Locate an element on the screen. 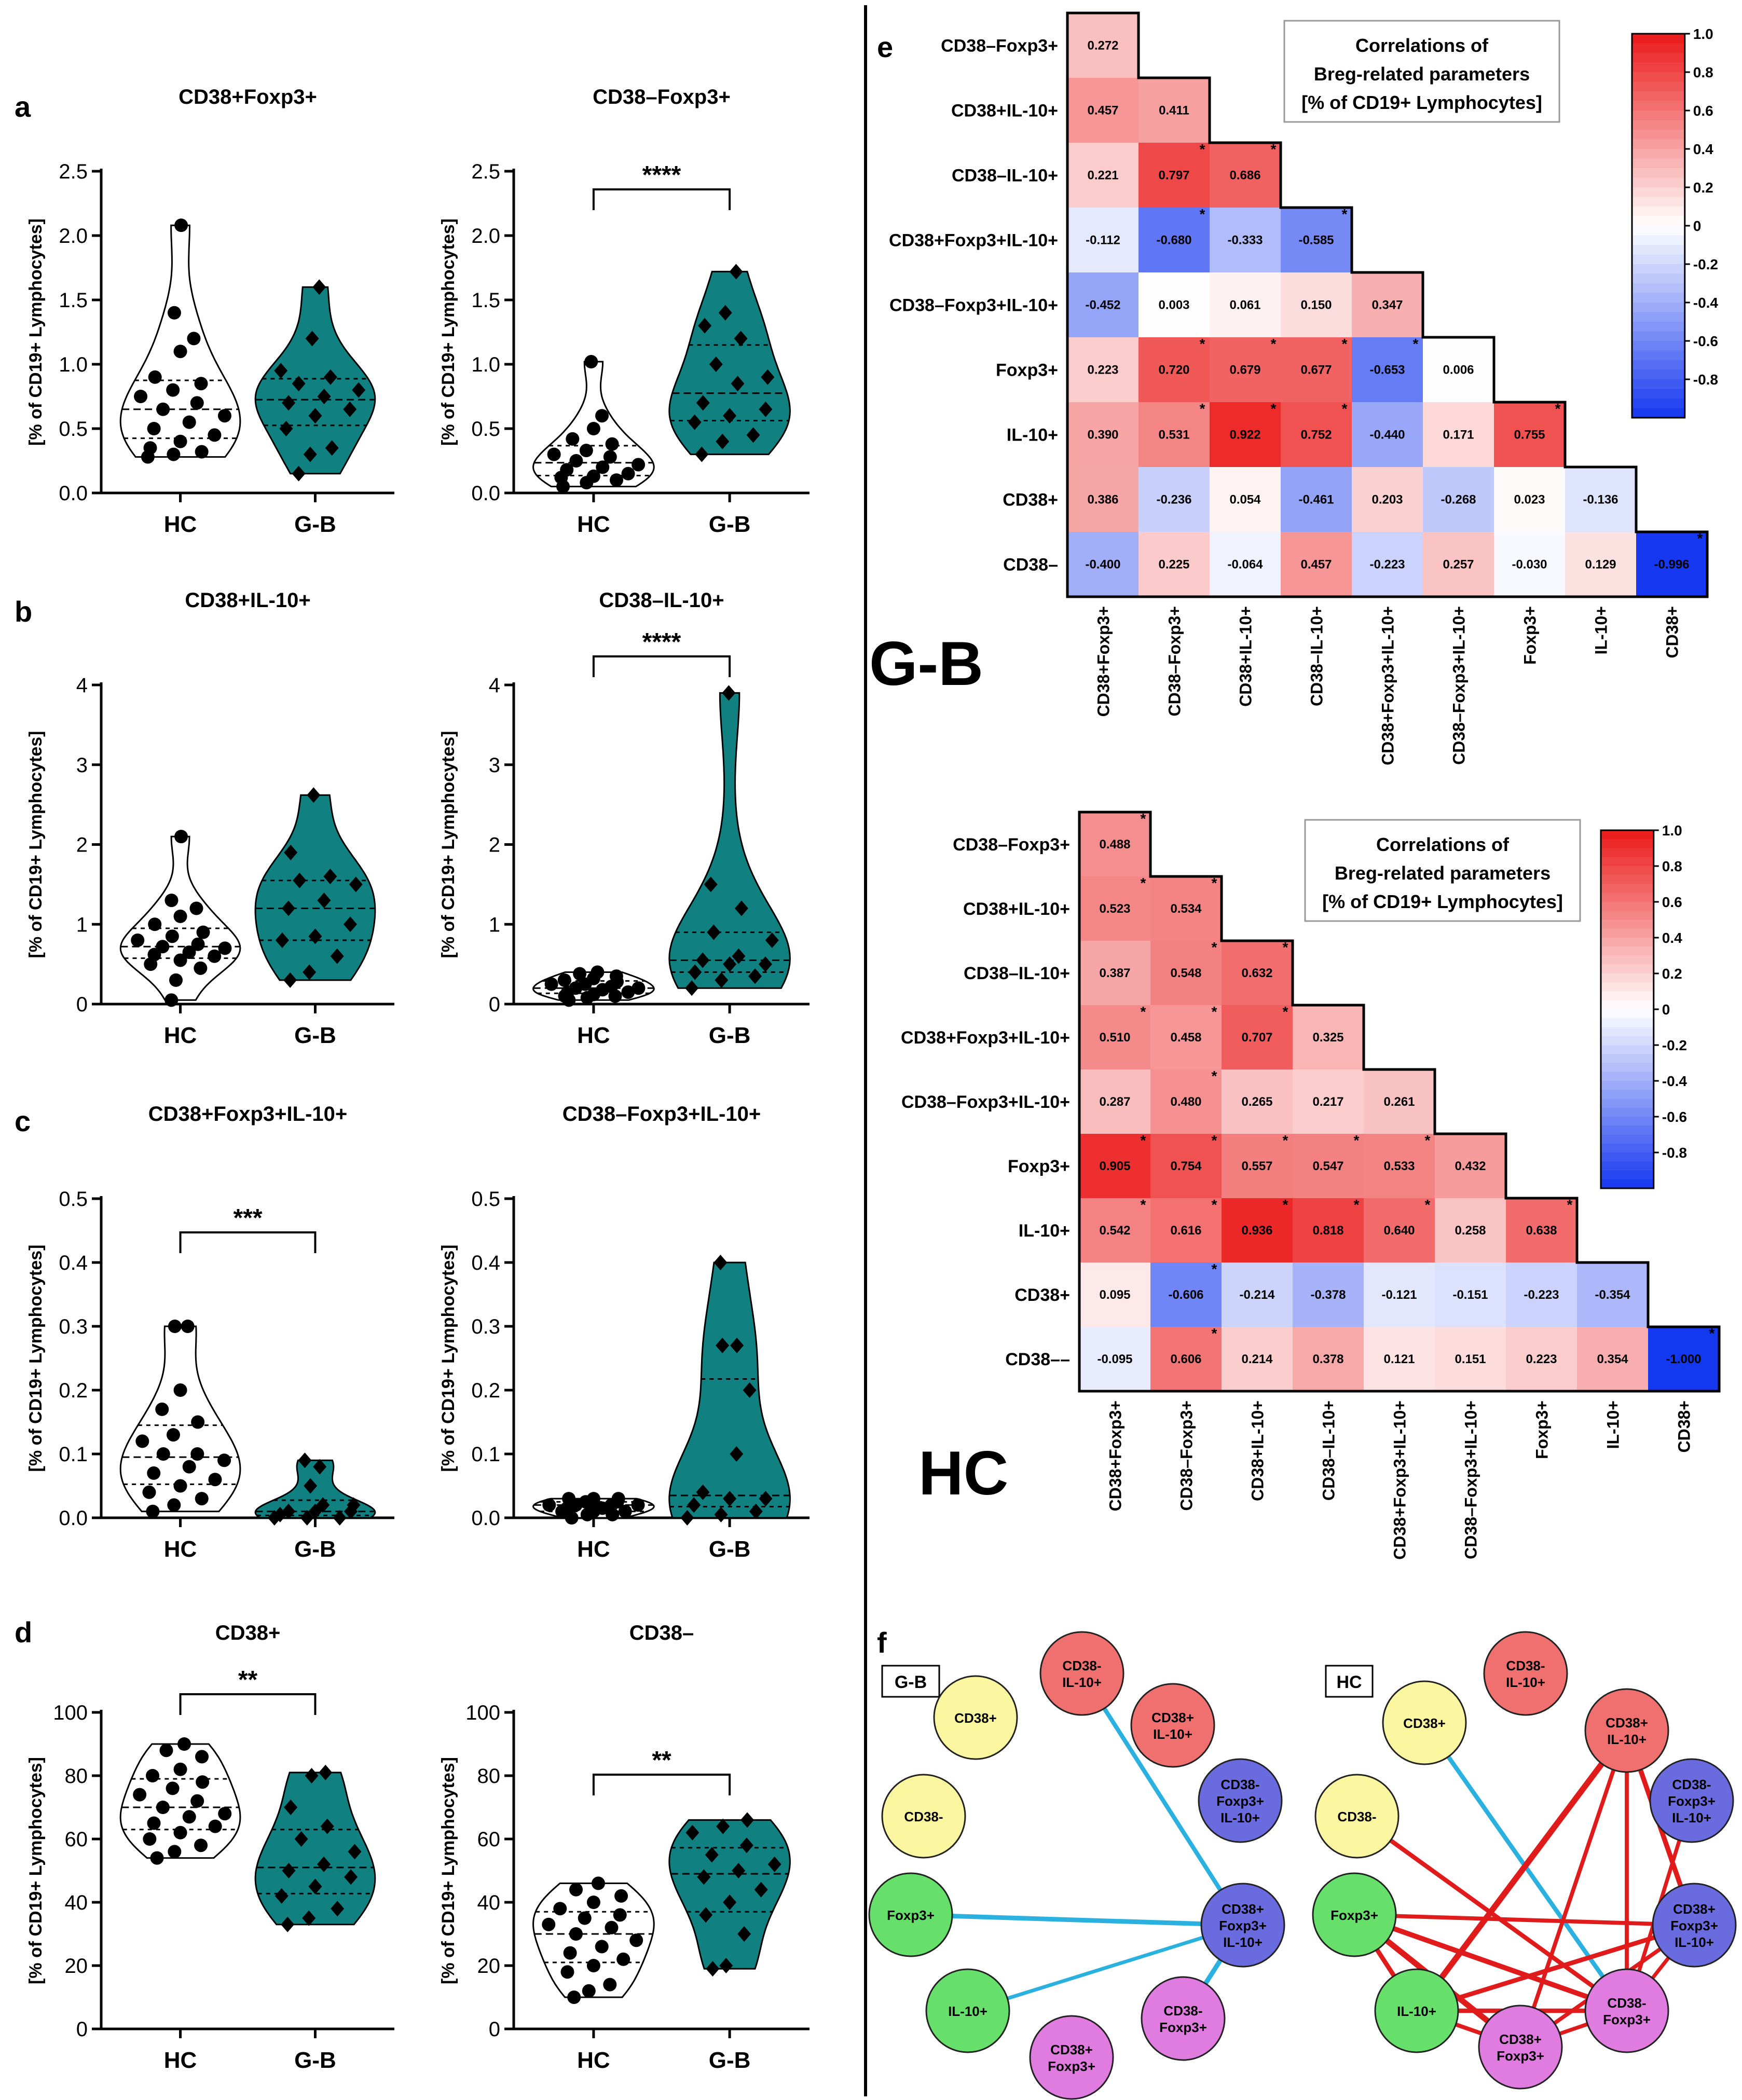 This screenshot has height=2100, width=1742. y-tick-label: 0.2 is located at coordinates (485, 1390).